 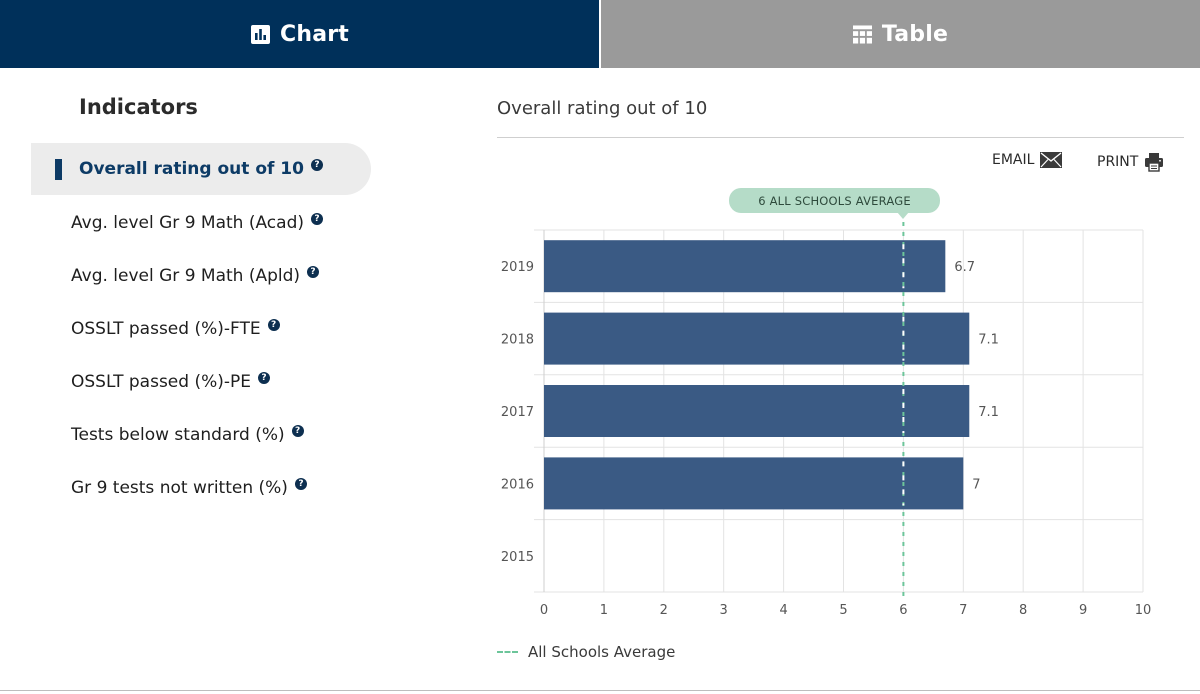 What do you see at coordinates (517, 267) in the screenshot?
I see `y-tick-label: 2019` at bounding box center [517, 267].